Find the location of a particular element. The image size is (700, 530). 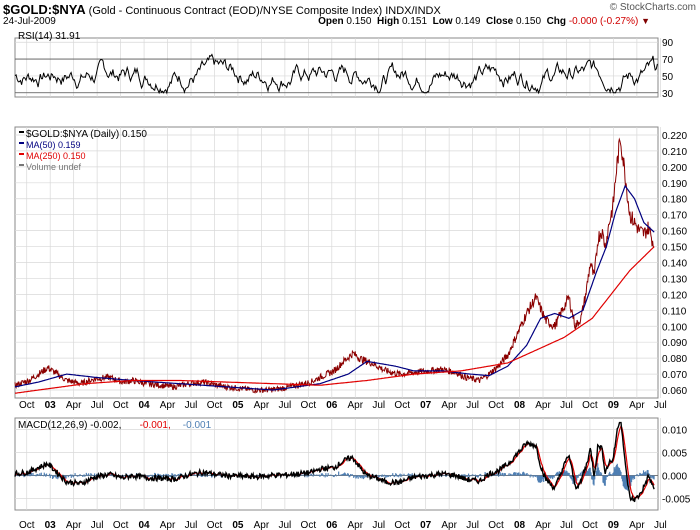

price-y-tick: 0.170 is located at coordinates (674, 216).